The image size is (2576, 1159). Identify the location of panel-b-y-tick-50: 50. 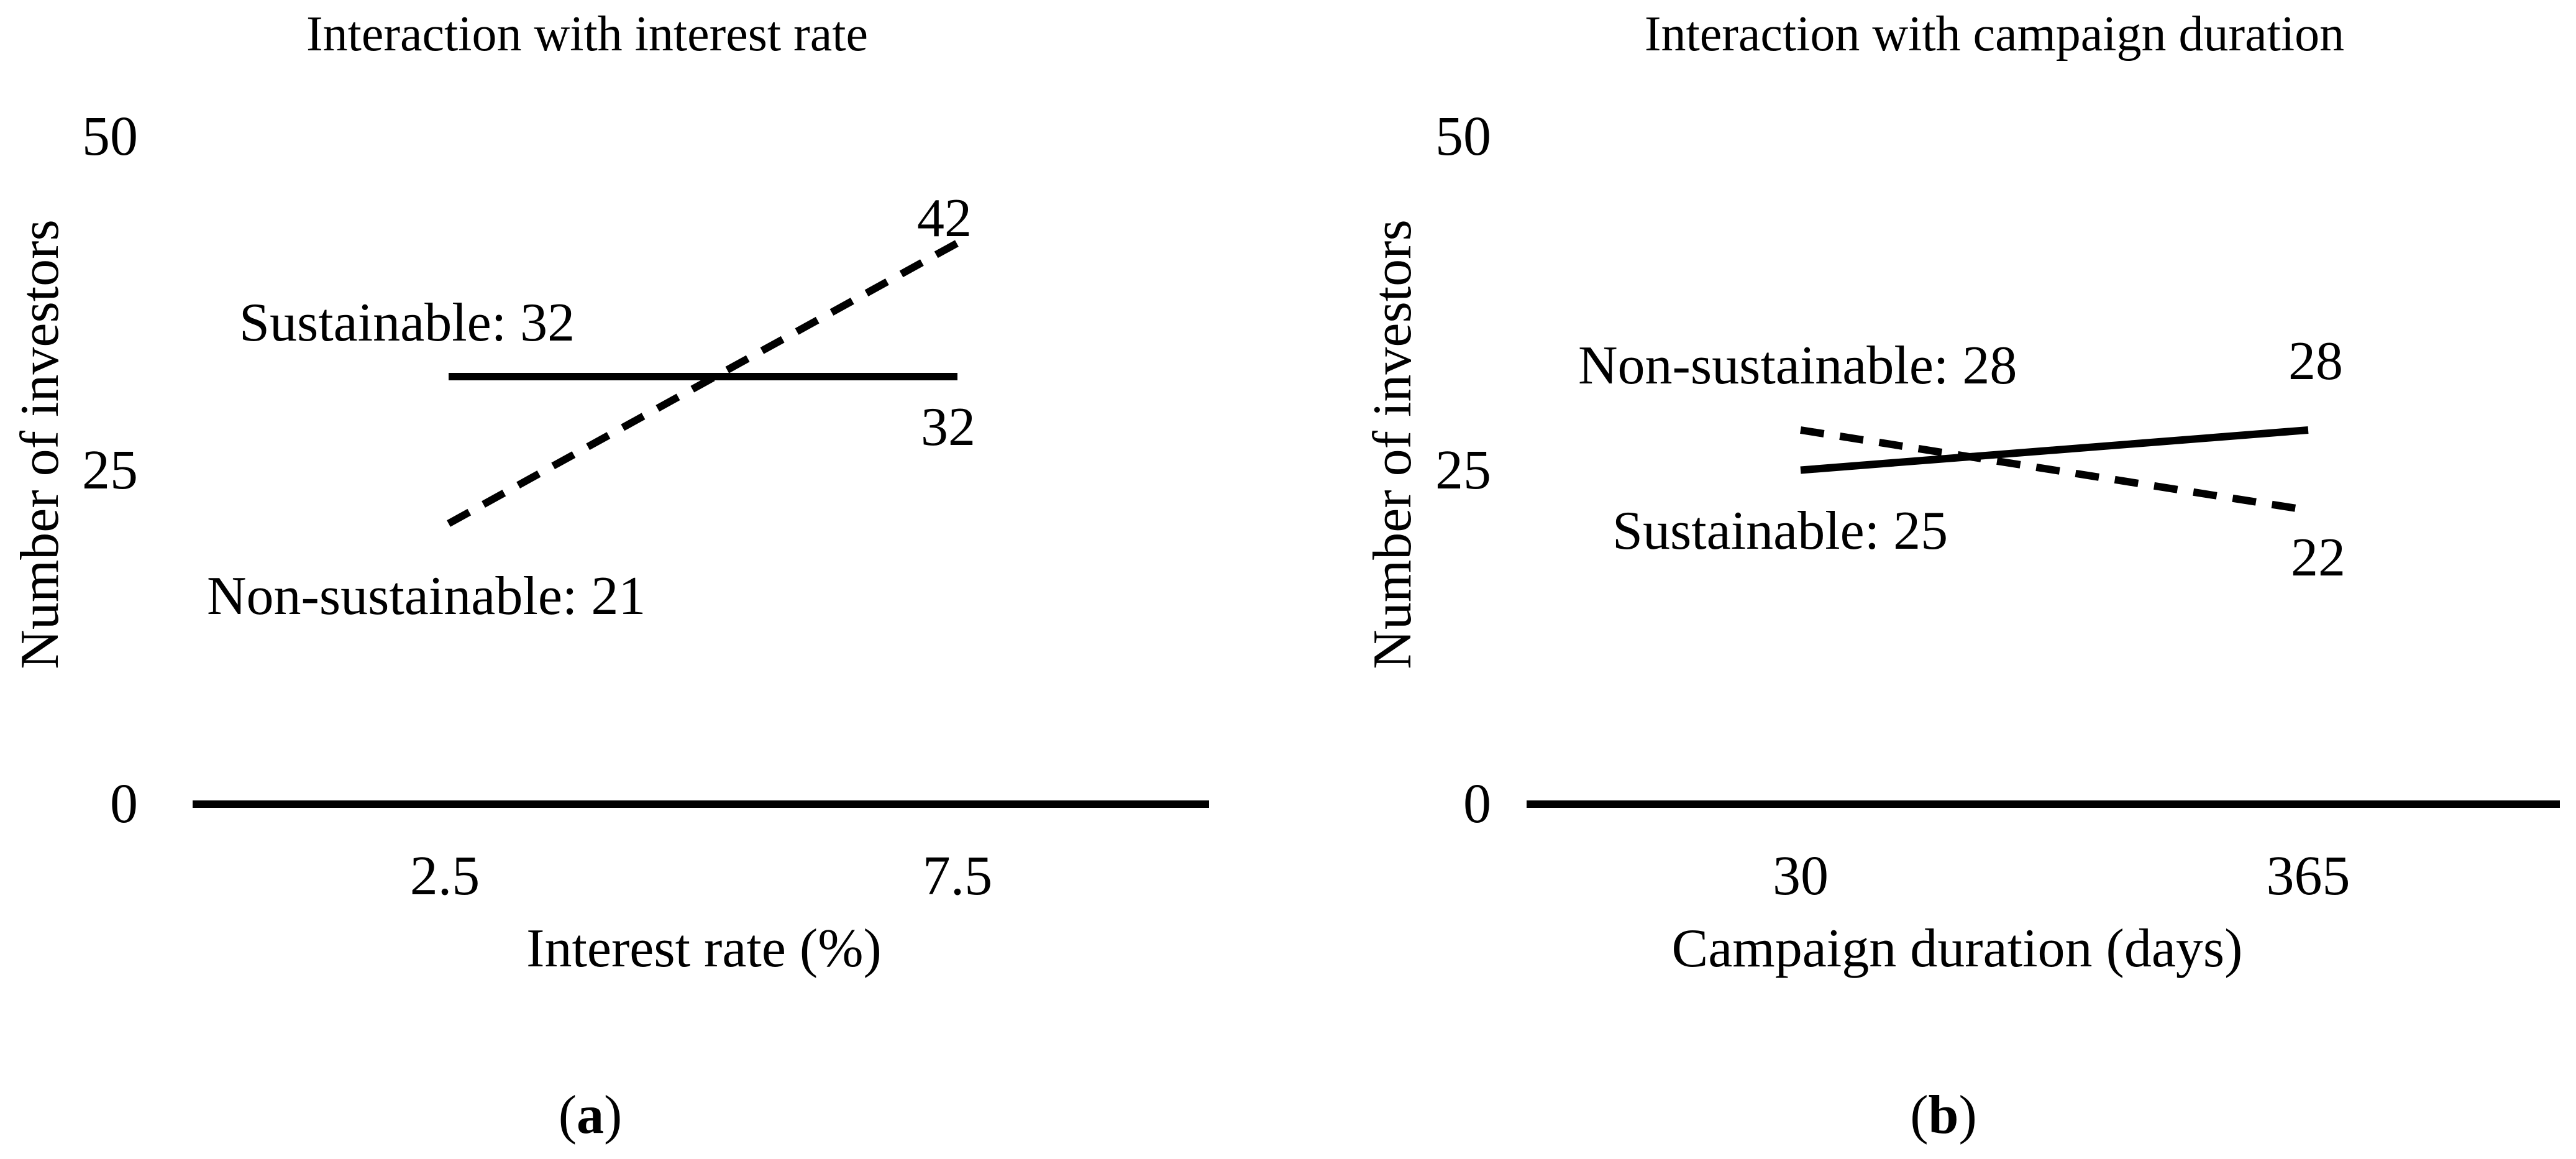
(1463, 136).